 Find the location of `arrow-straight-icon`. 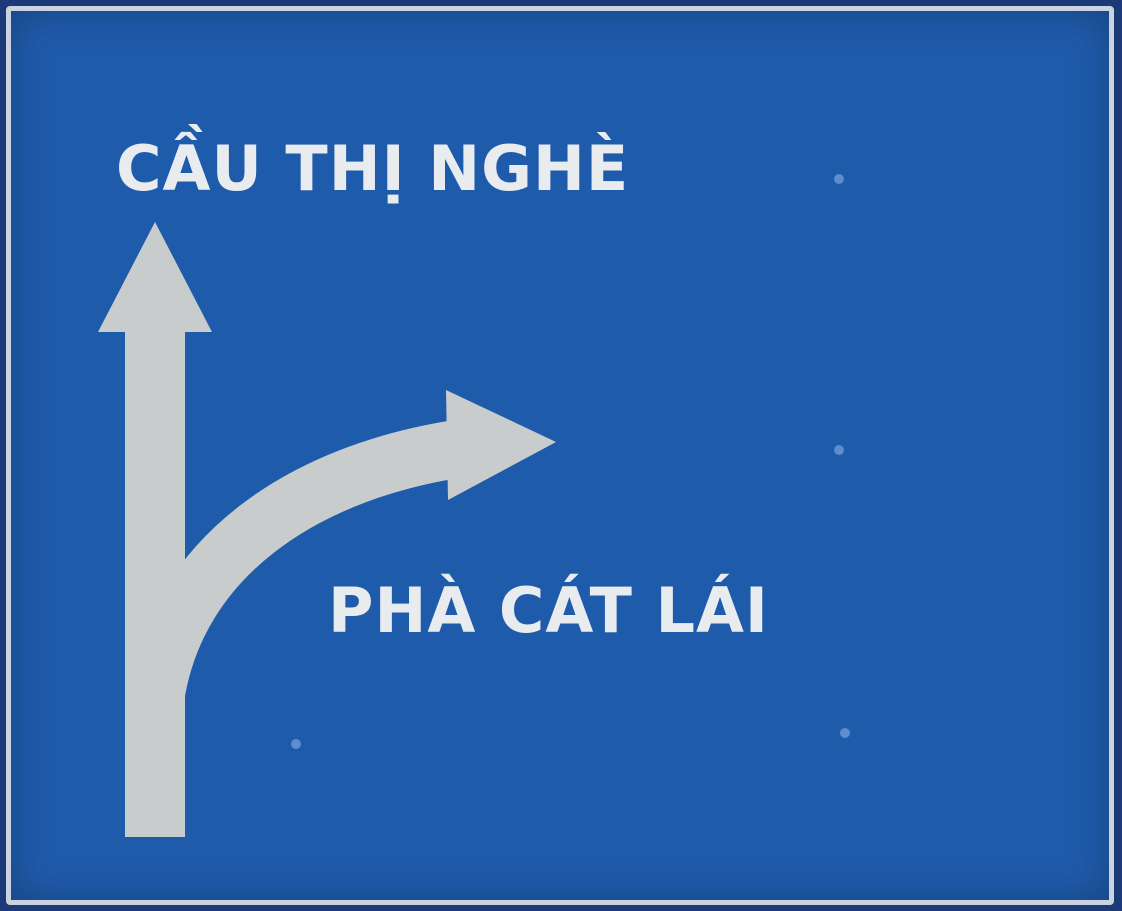

arrow-straight-icon is located at coordinates (155, 529).